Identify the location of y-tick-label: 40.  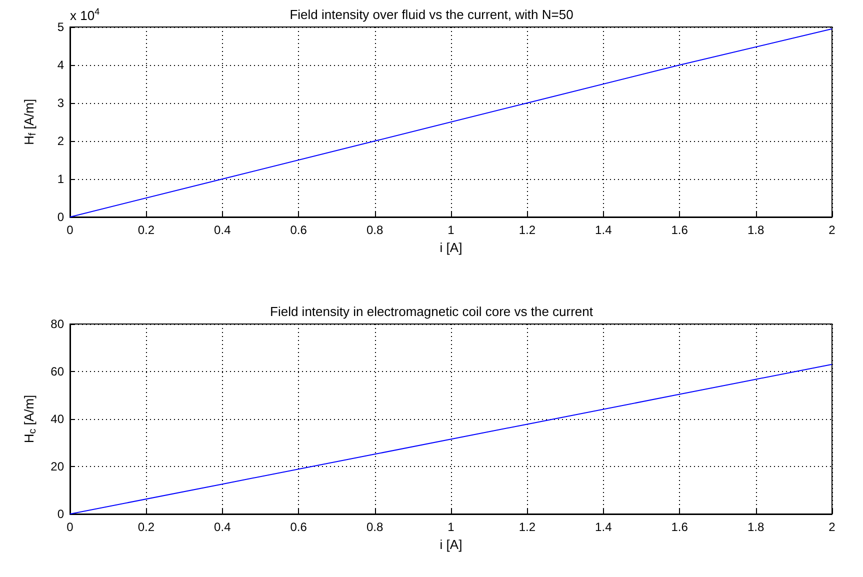
(57, 419).